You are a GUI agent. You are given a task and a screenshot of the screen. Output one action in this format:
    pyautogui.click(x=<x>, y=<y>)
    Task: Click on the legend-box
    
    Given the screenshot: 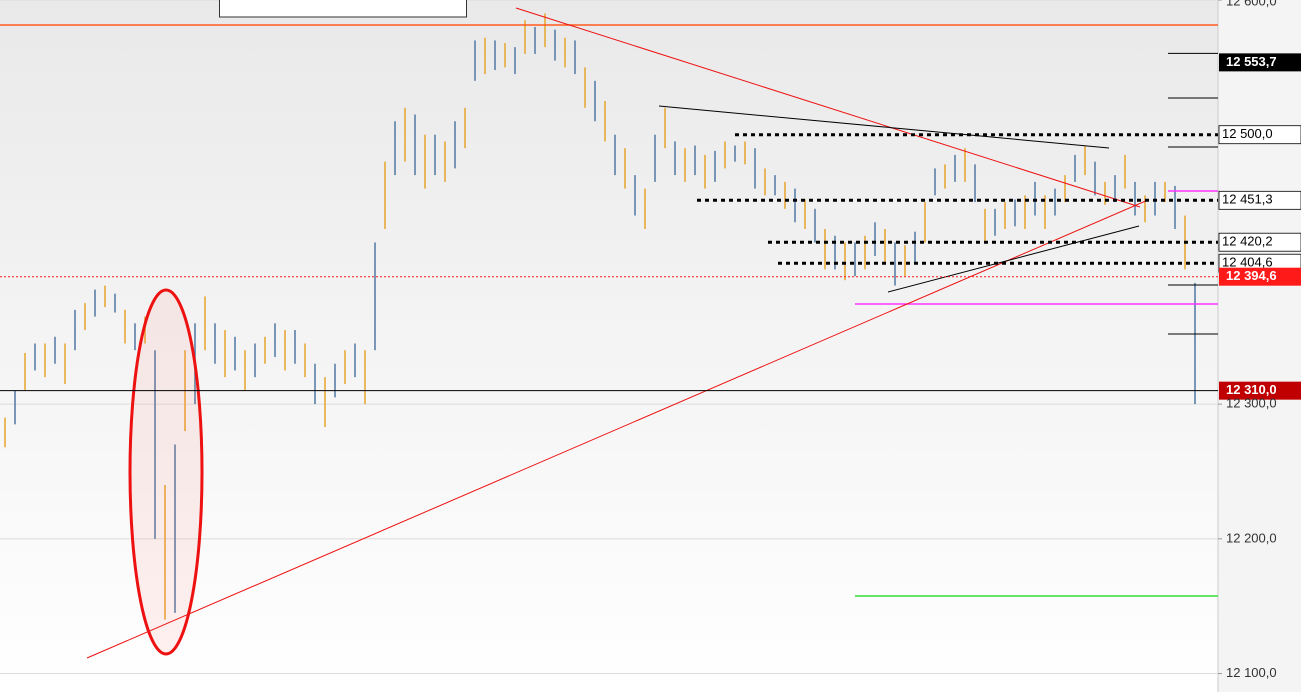 What is the action you would take?
    pyautogui.click(x=343, y=9)
    